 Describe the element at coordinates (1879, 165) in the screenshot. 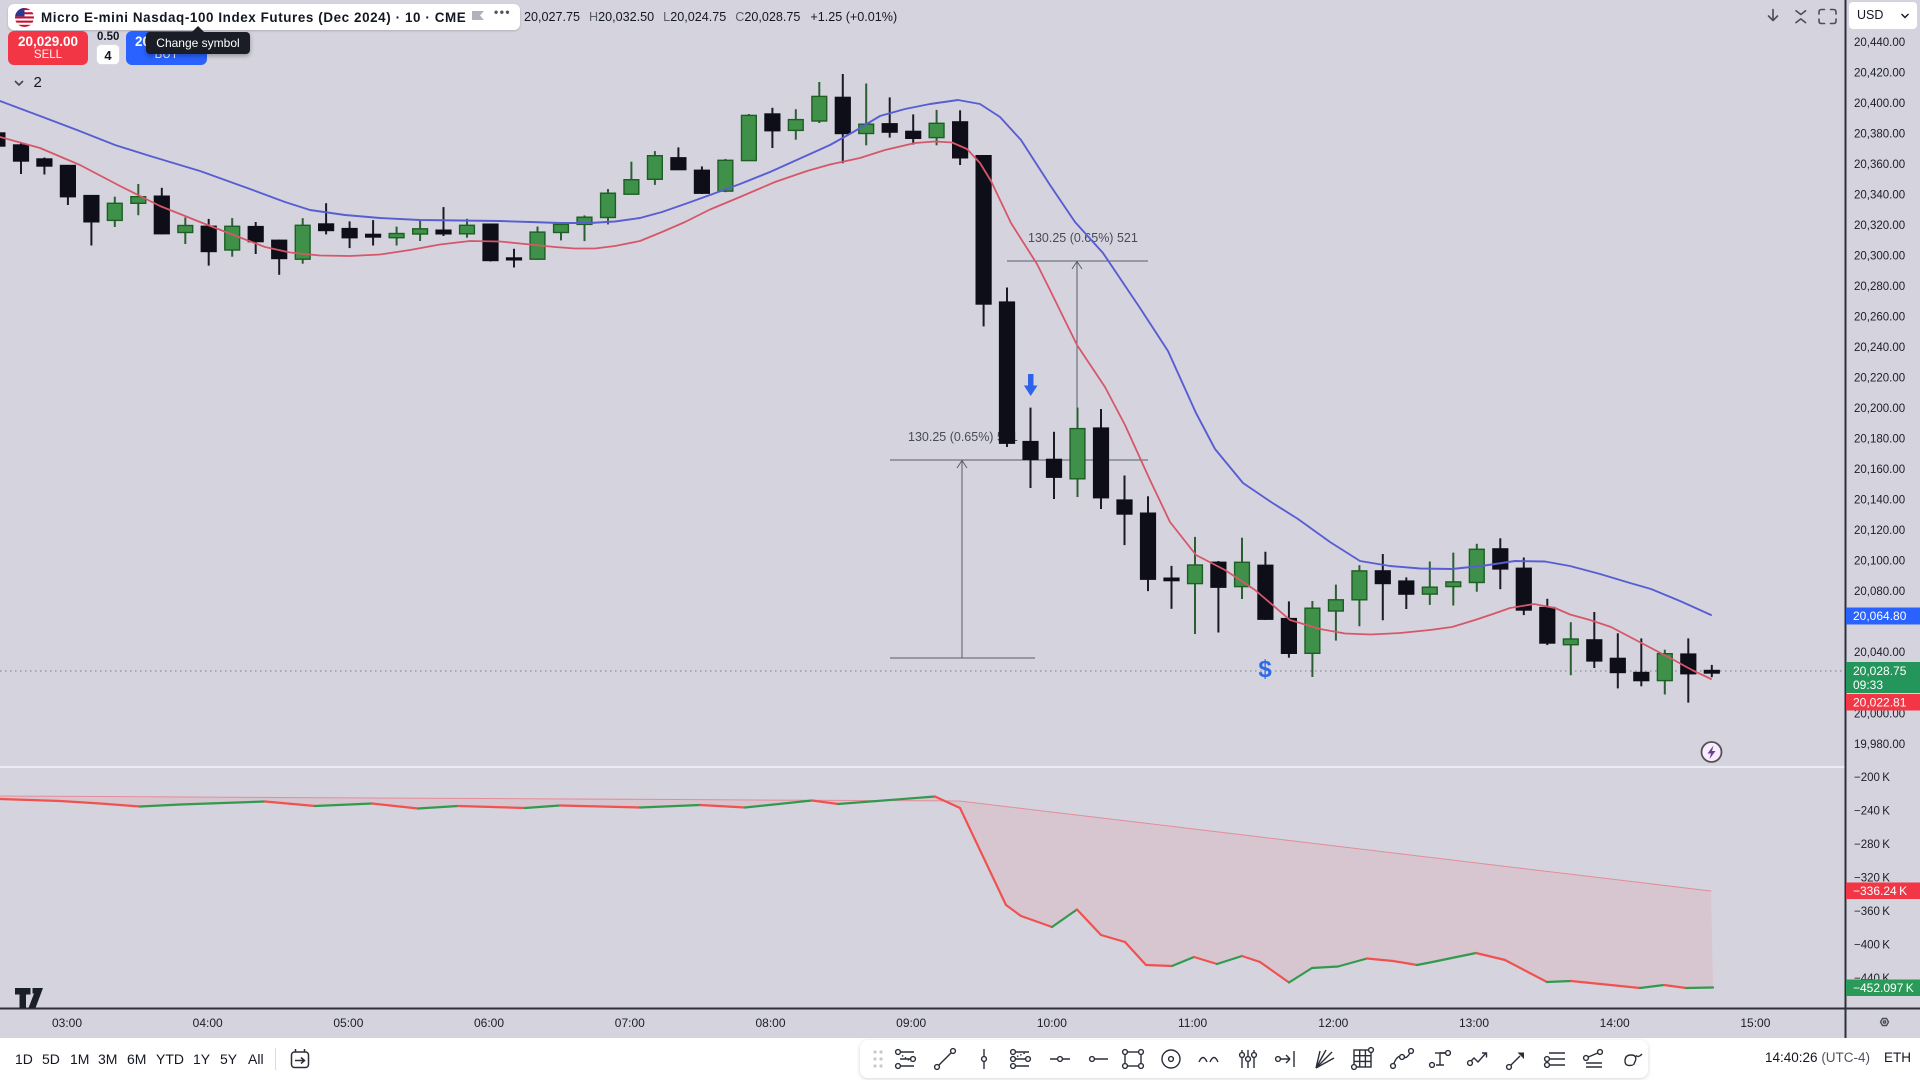

I see `svg-text: 20,360.00` at that location.